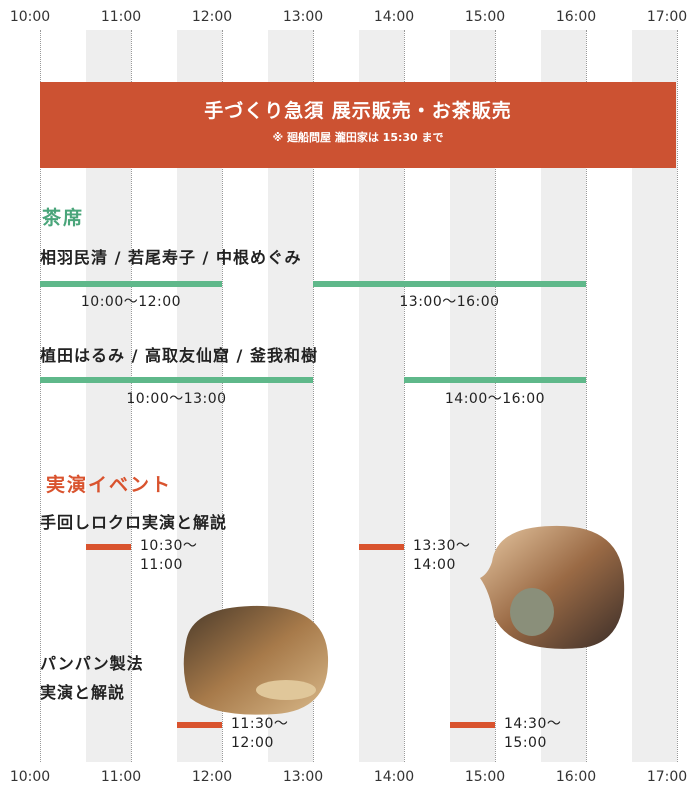 The image size is (687, 787). What do you see at coordinates (83, 692) in the screenshot?
I see `event-name: 実演と解説` at bounding box center [83, 692].